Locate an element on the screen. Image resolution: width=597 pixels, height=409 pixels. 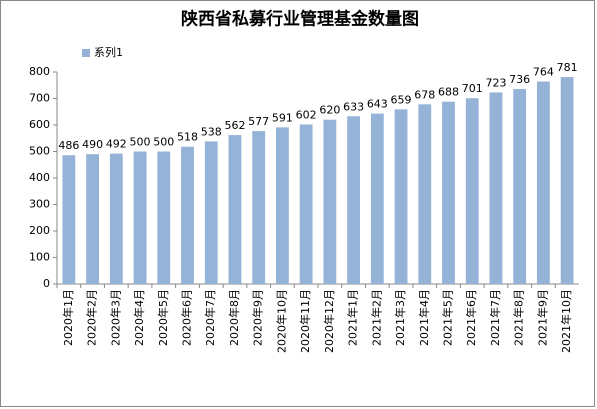
data-label: 764 is located at coordinates (543, 72).